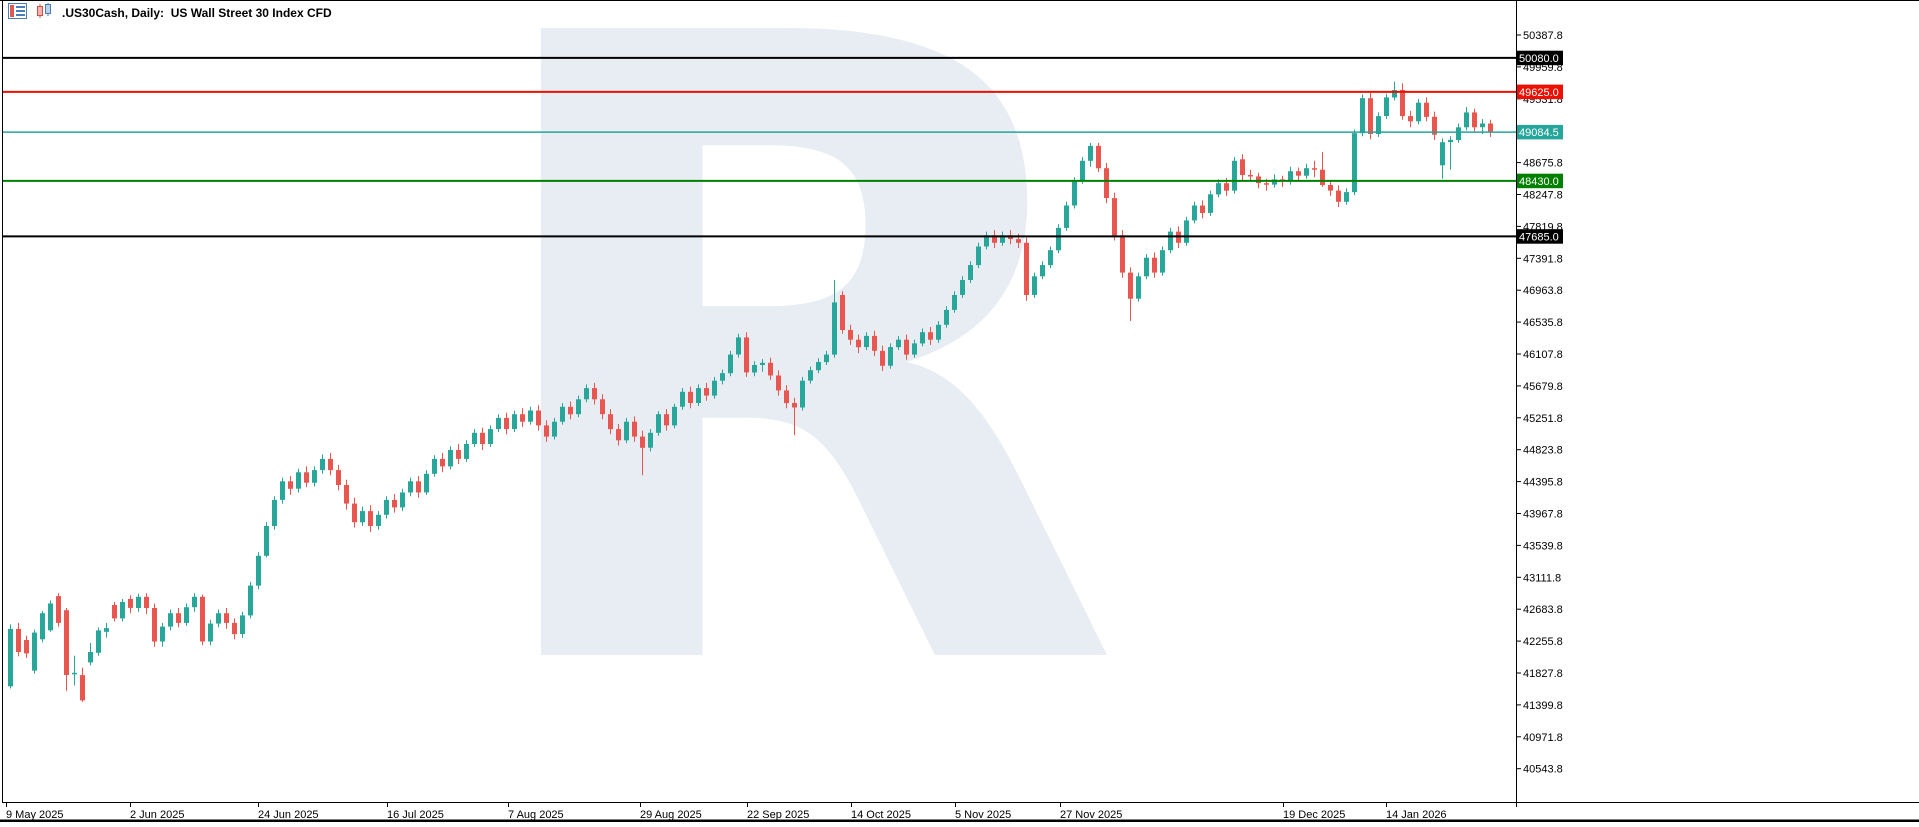 The image size is (1919, 827). What do you see at coordinates (1539, 237) in the screenshot?
I see `price-badge-label: 47685.0` at bounding box center [1539, 237].